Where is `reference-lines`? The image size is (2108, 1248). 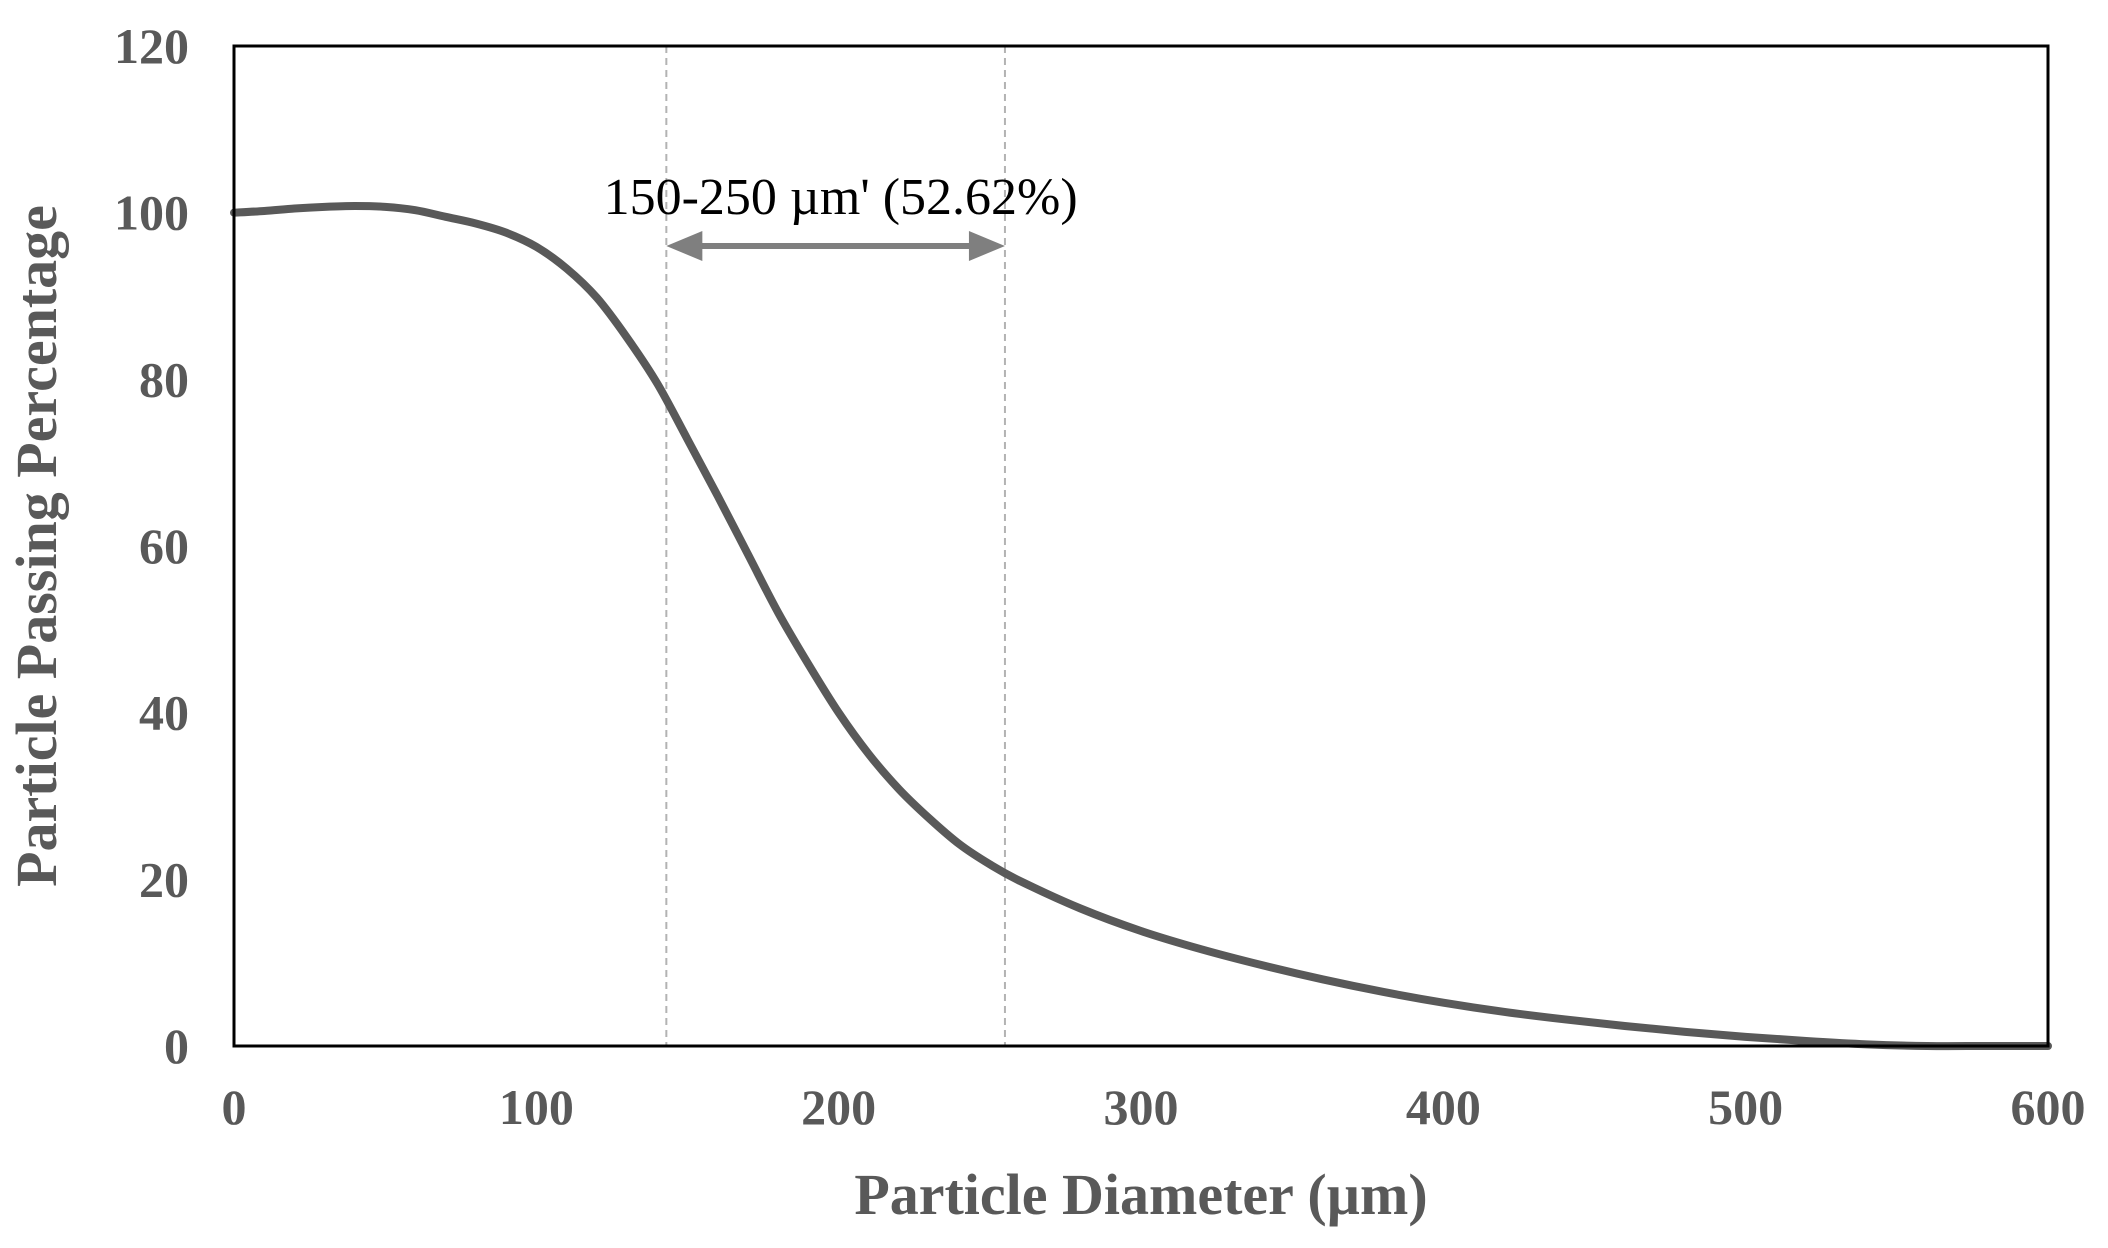 reference-lines is located at coordinates (835, 546).